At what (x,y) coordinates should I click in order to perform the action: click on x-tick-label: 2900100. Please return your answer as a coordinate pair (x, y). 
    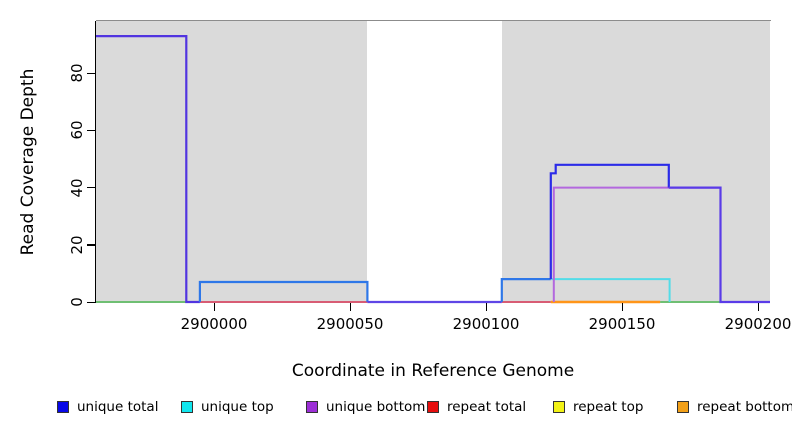
    Looking at the image, I should click on (486, 324).